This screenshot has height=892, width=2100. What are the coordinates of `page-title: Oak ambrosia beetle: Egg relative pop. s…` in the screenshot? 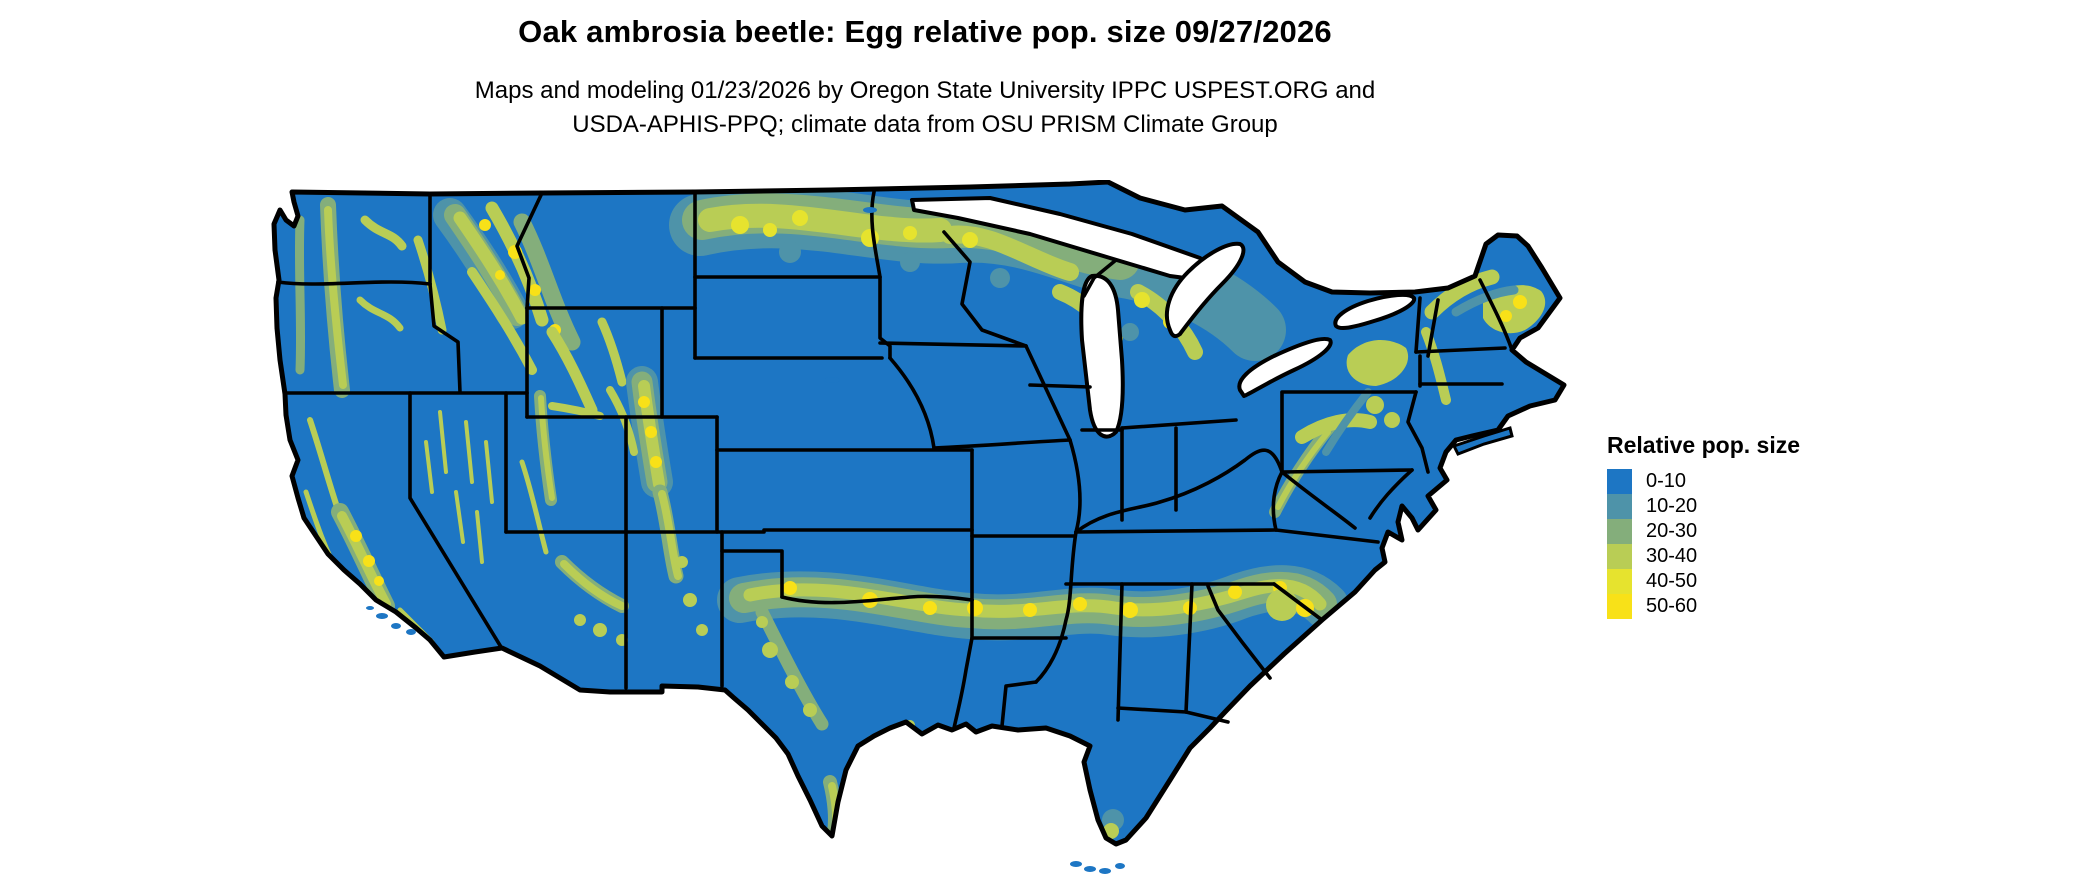 It's located at (925, 31).